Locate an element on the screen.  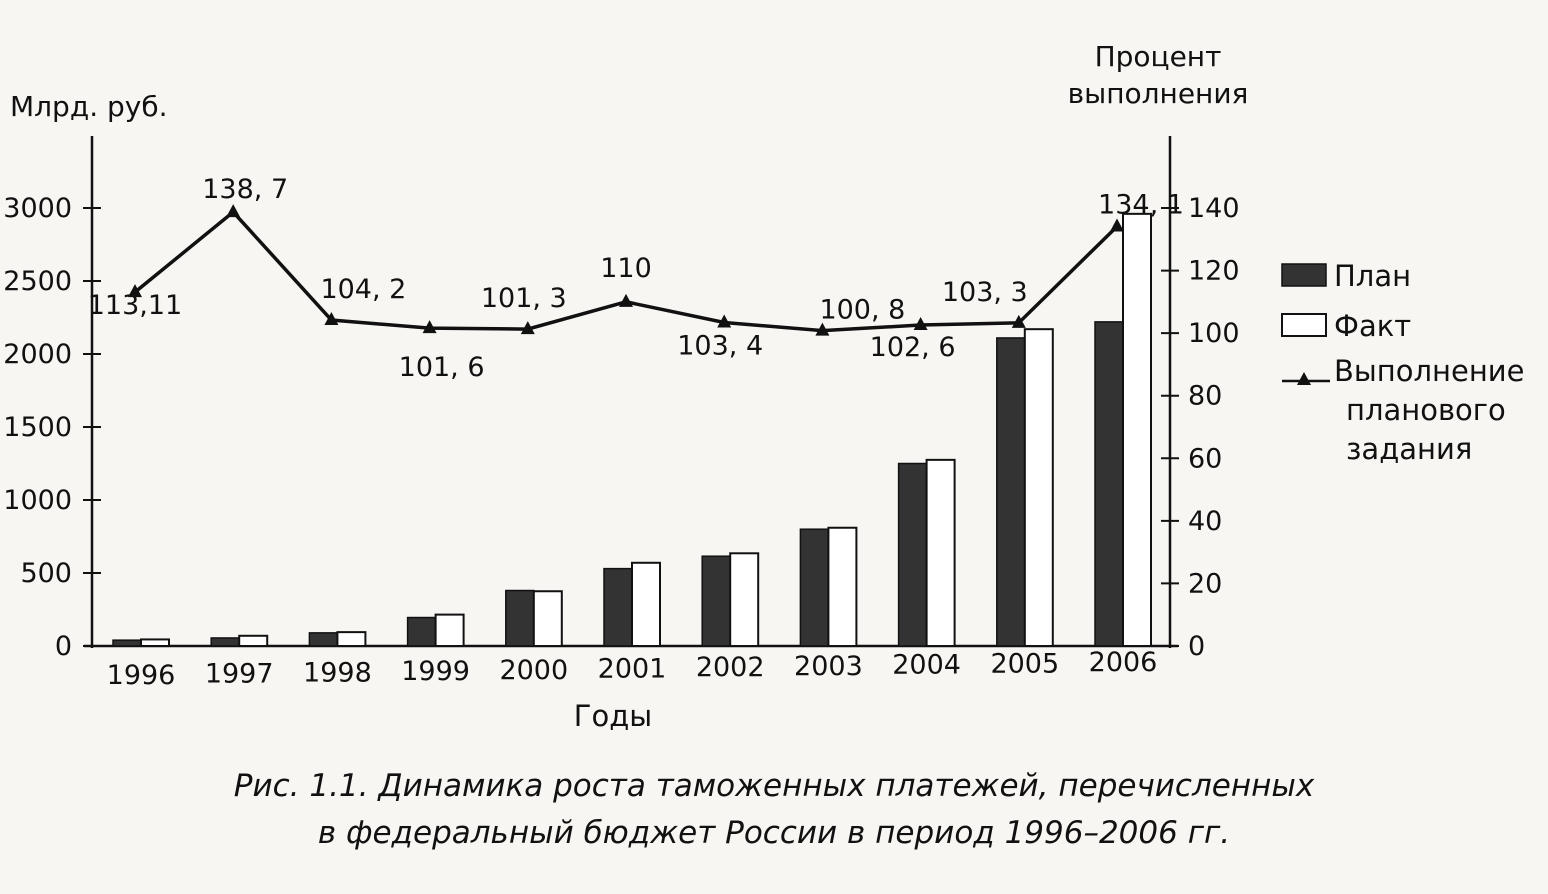
legend-swatch-fact is located at coordinates (1304, 325).